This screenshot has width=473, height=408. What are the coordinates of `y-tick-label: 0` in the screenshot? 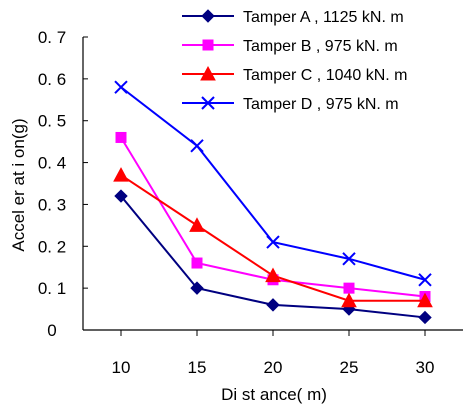 It's located at (51, 330).